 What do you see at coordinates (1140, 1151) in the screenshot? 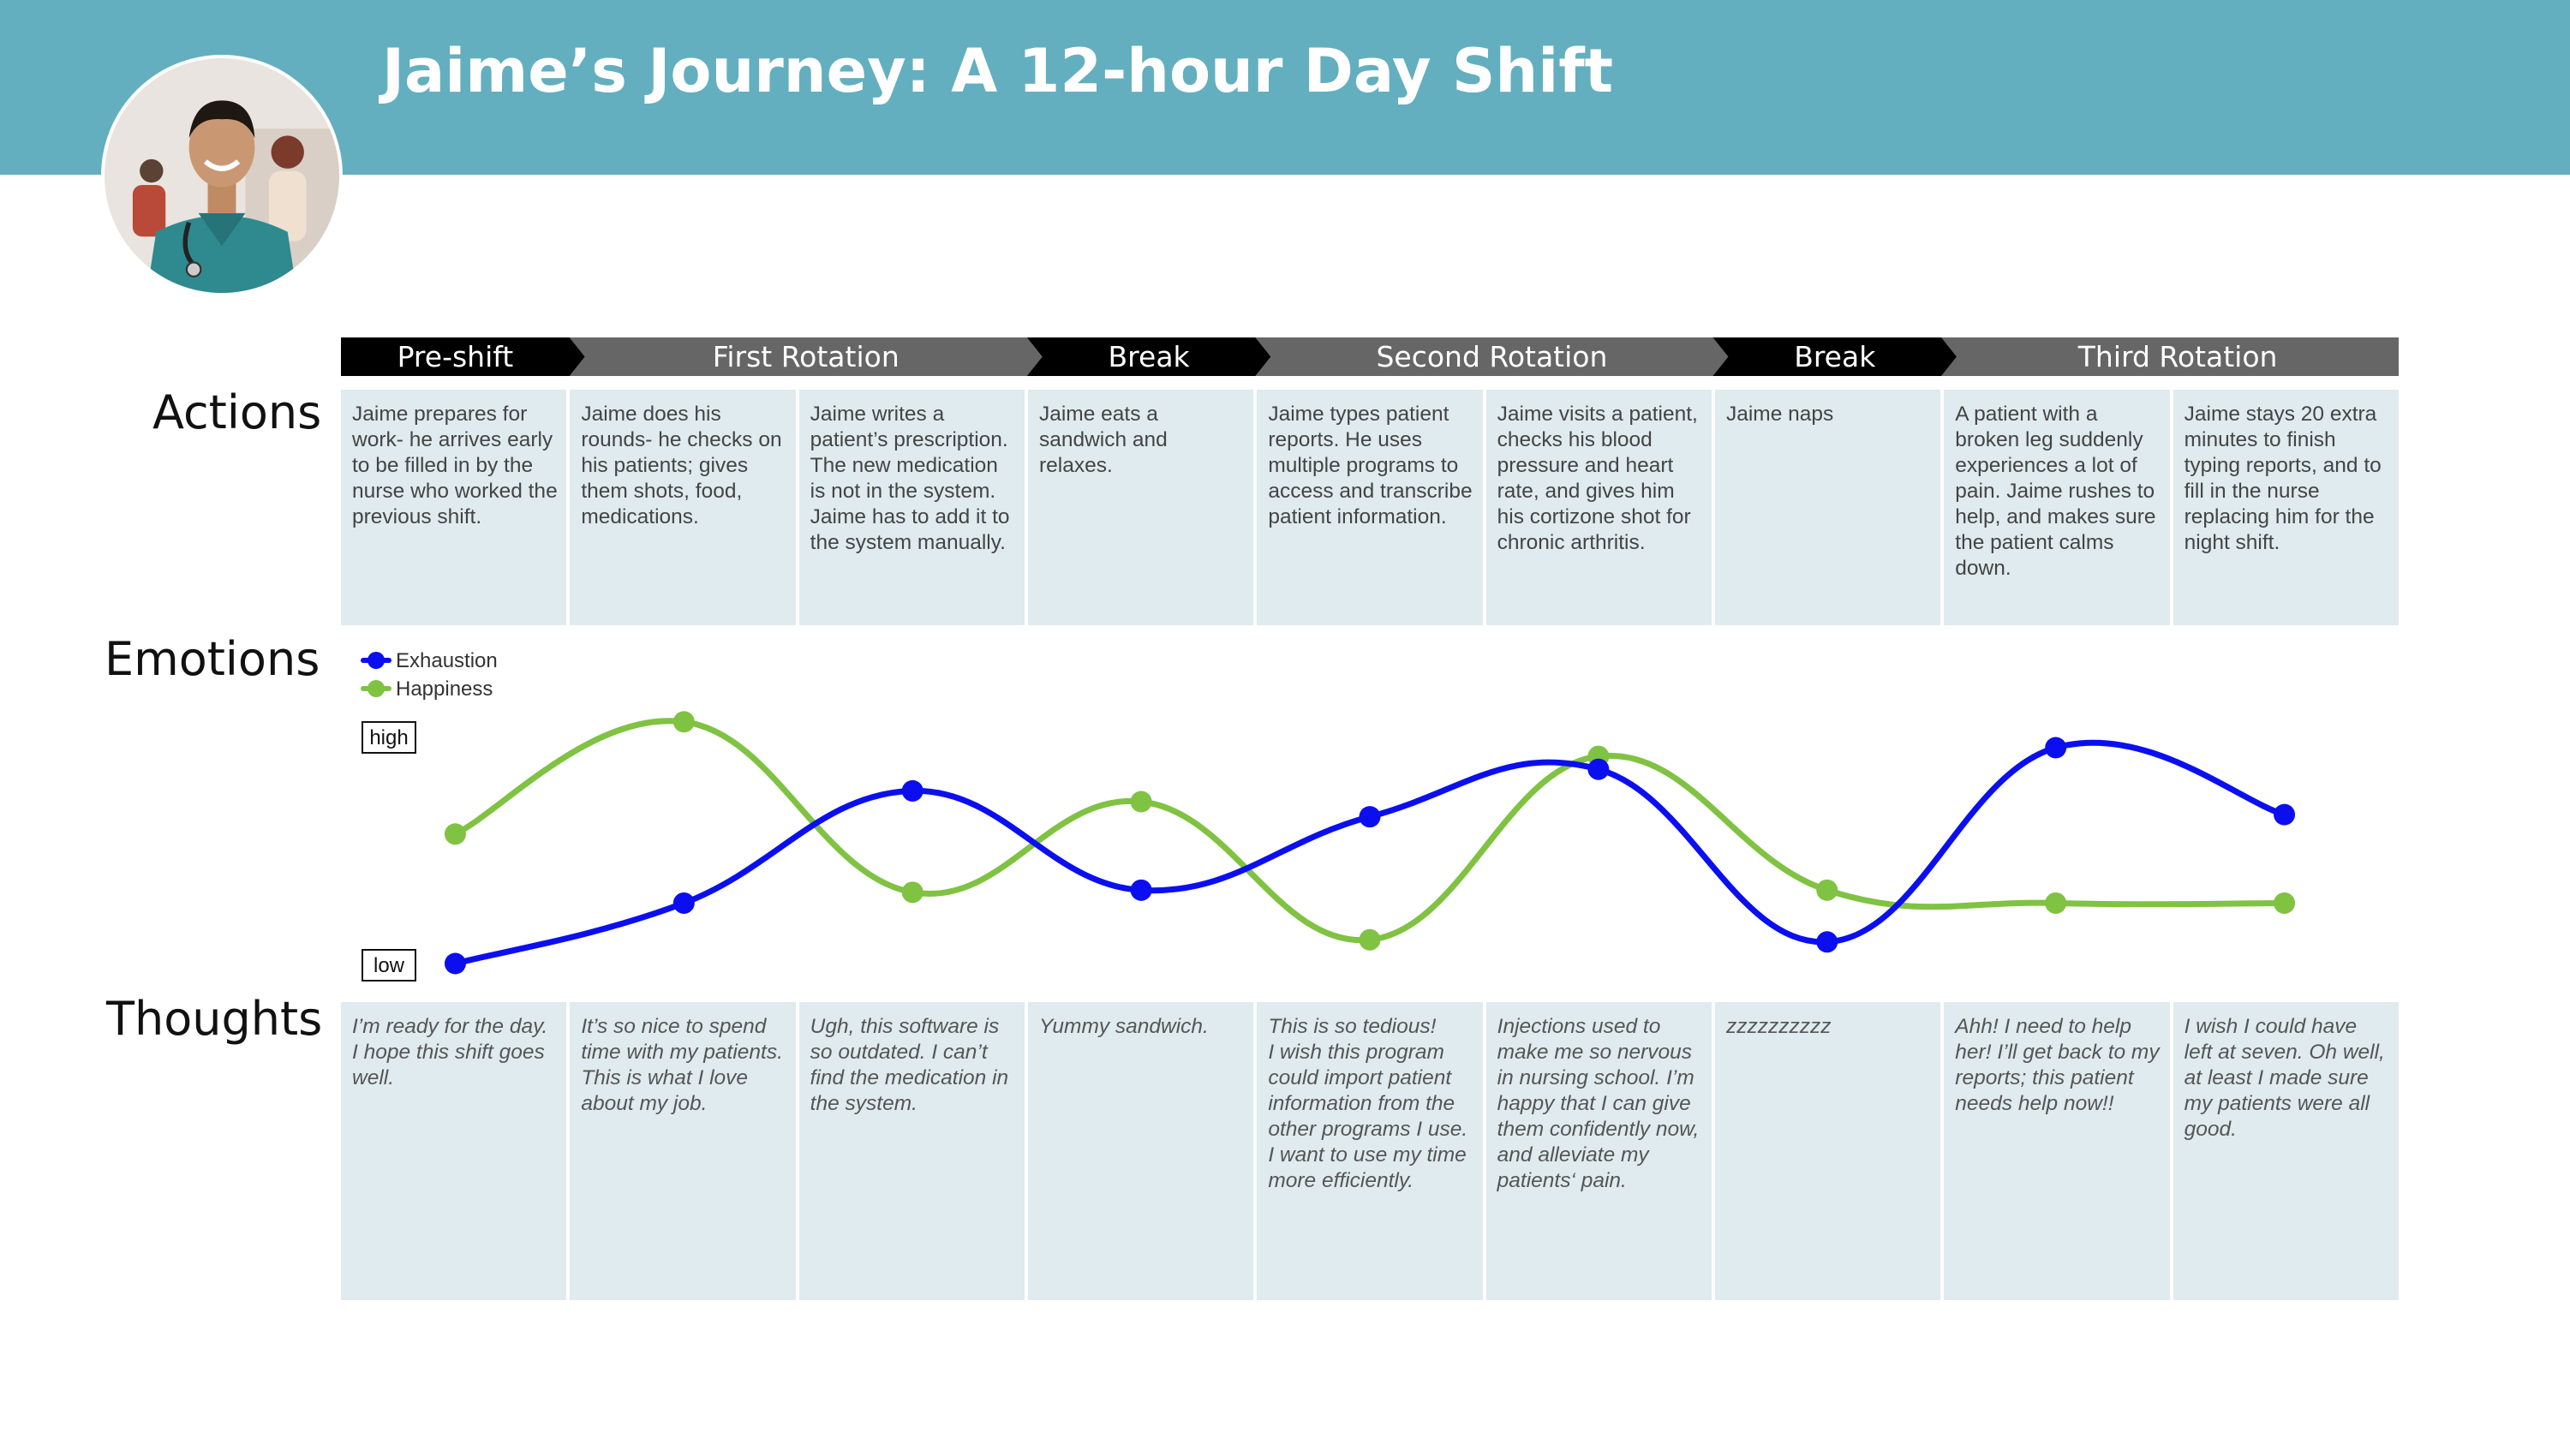
I see `thought-cell: Yummy sandwich.` at bounding box center [1140, 1151].